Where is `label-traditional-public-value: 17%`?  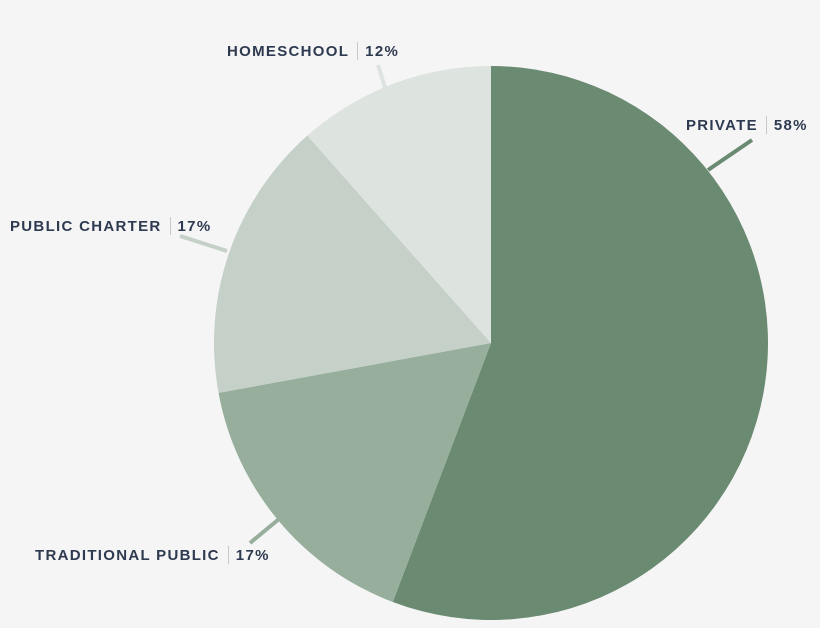 label-traditional-public-value: 17% is located at coordinates (252, 555).